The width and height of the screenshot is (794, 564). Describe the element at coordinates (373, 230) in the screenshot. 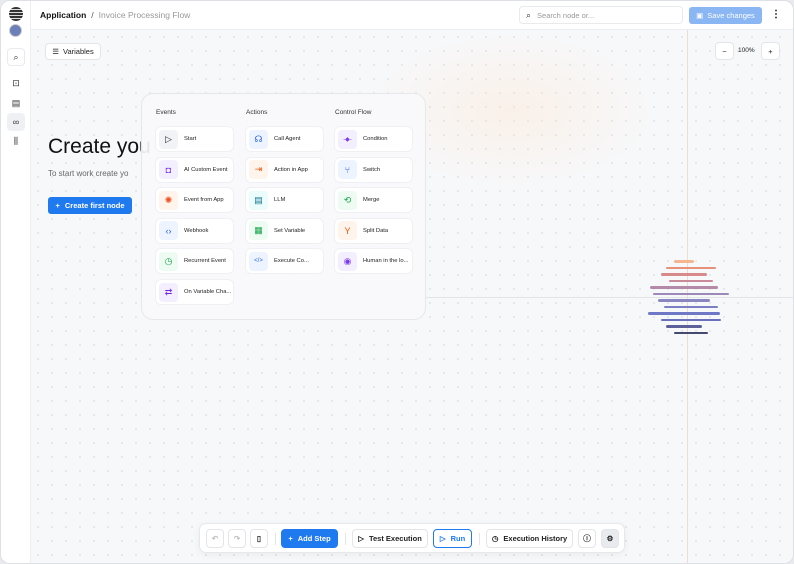

I see `node-item-split-data: Y Split Data` at that location.